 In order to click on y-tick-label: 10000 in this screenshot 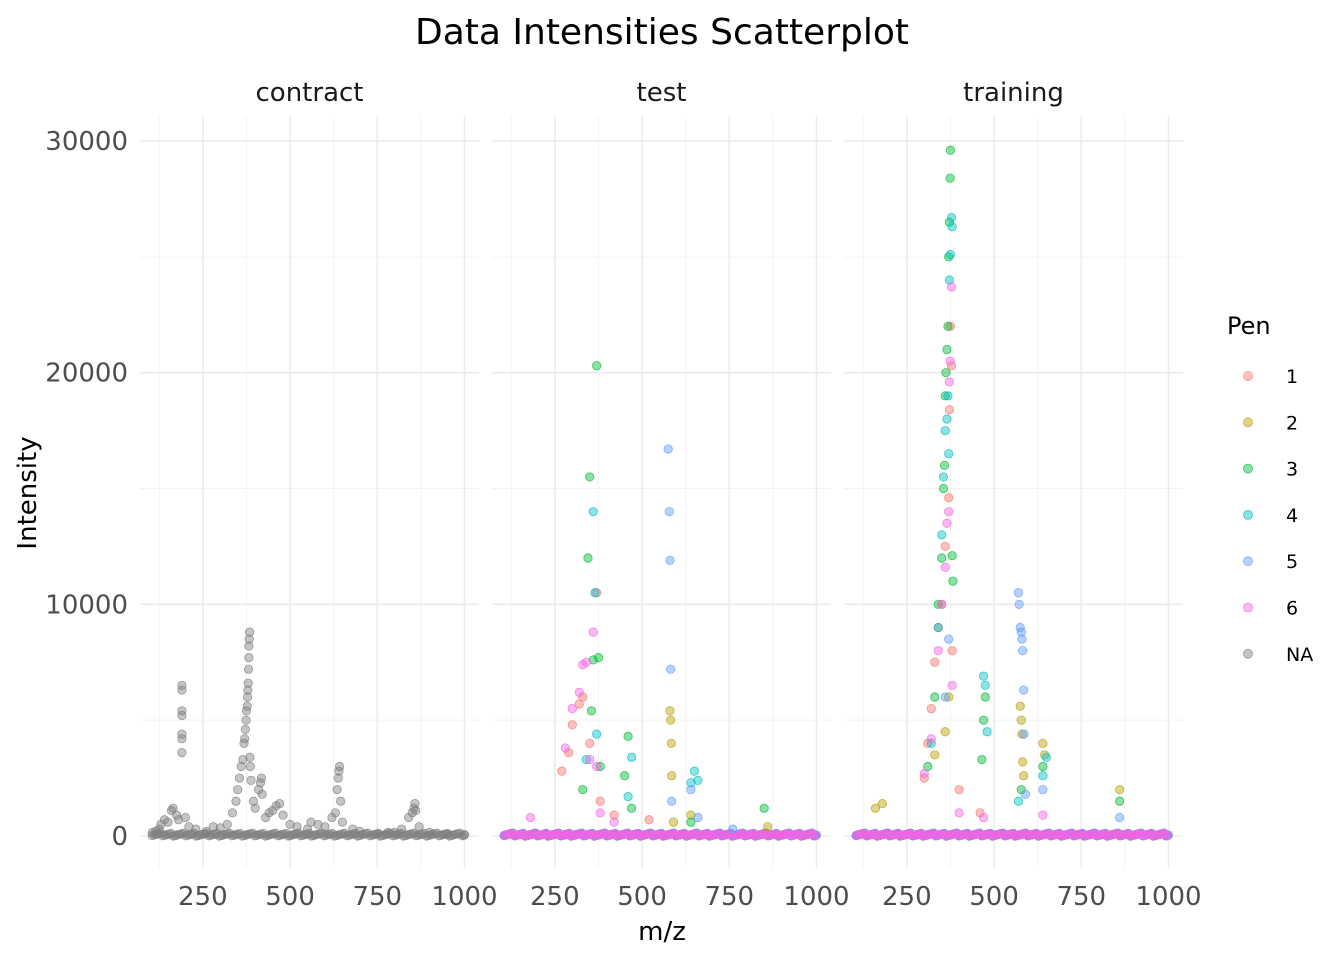, I will do `click(86, 605)`.